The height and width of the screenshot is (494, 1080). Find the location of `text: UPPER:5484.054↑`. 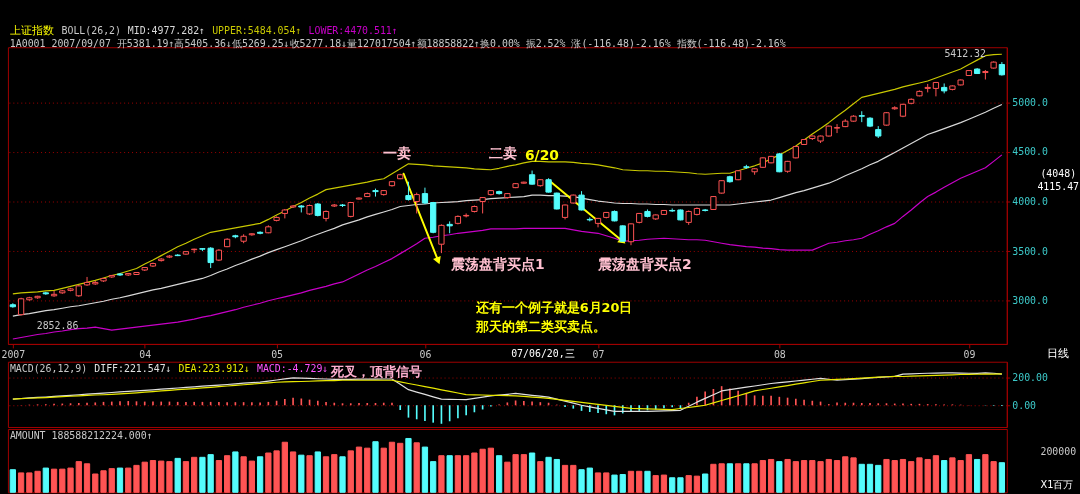

text: UPPER:5484.054↑ is located at coordinates (257, 31).